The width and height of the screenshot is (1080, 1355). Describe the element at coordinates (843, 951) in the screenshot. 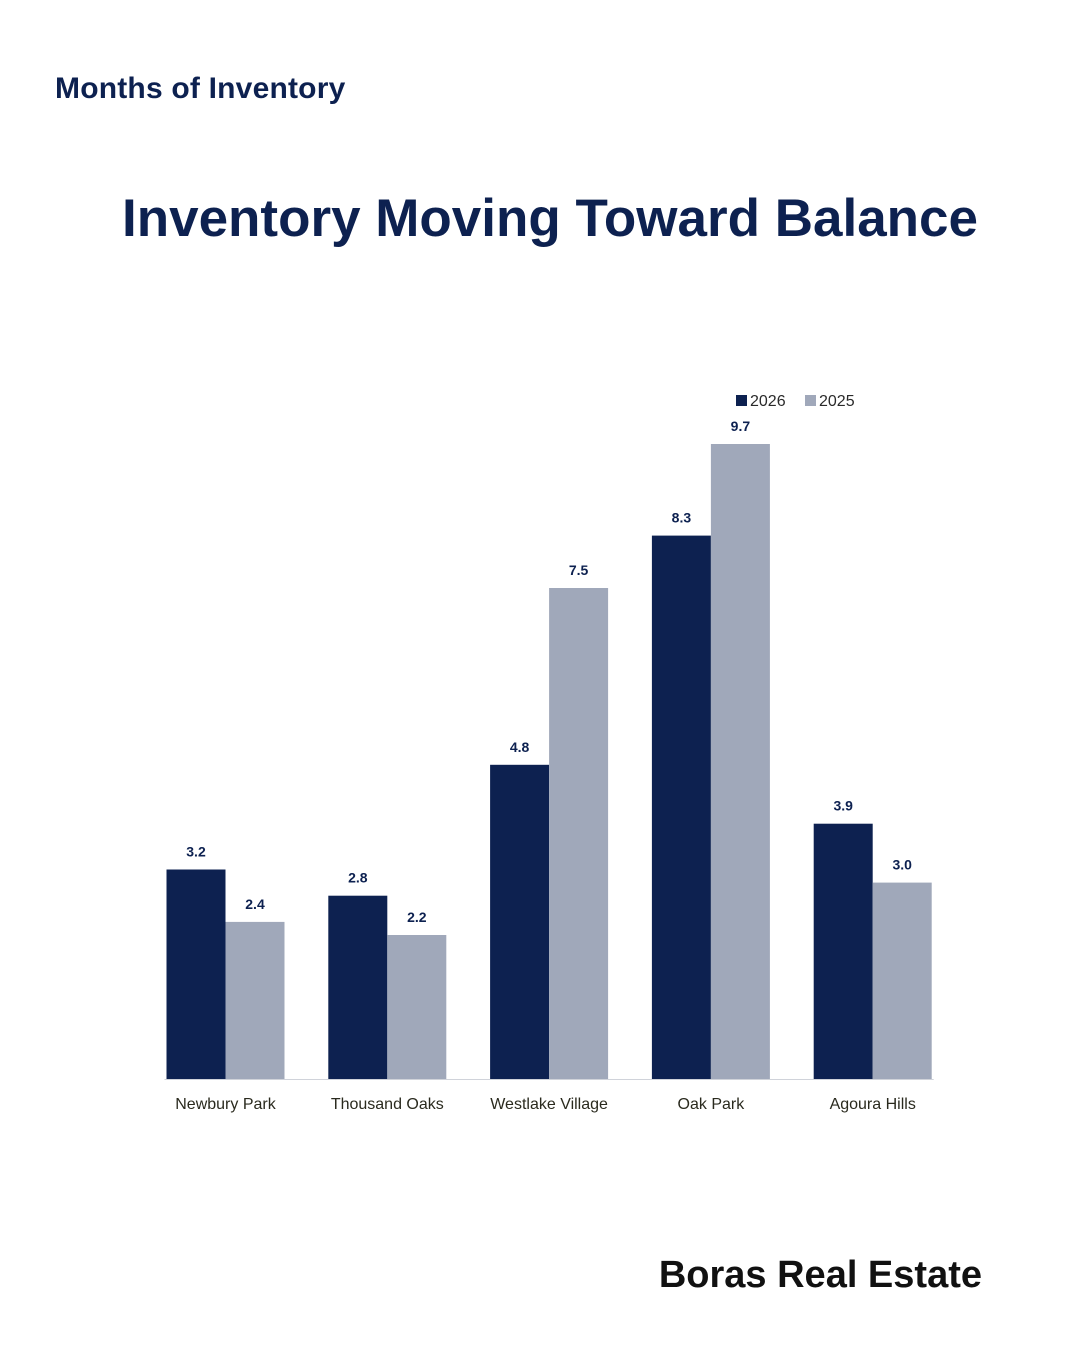

I see `bar-2026-agoura-hills` at that location.